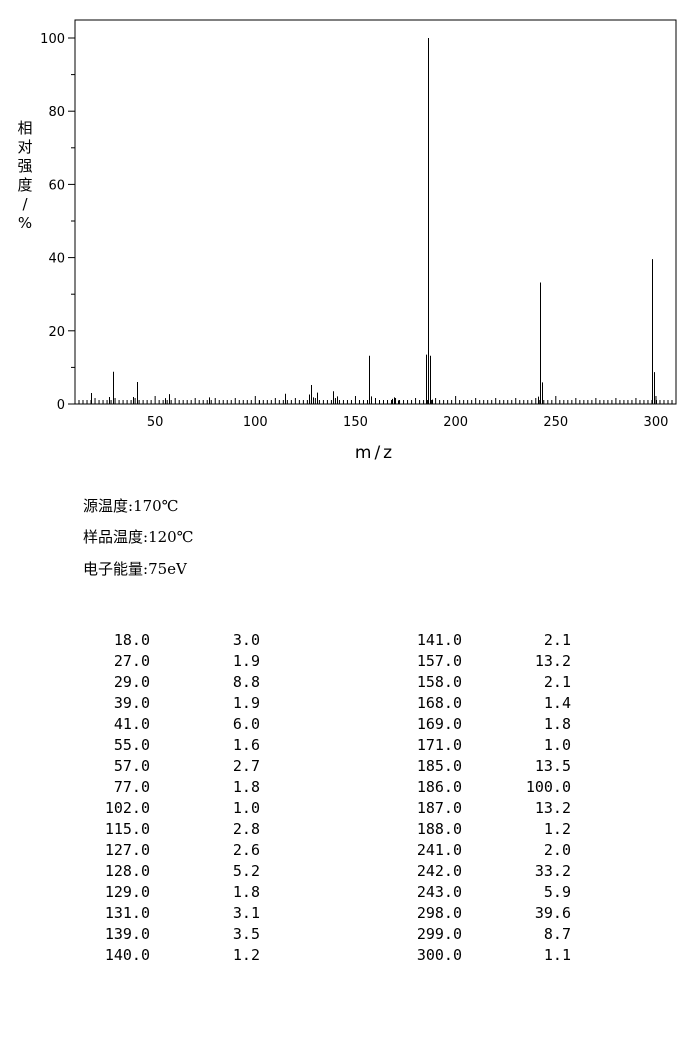 Image resolution: width=687 pixels, height=1037 pixels. What do you see at coordinates (246, 913) in the screenshot?
I see `peak-intensity-cell: 3.1` at bounding box center [246, 913].